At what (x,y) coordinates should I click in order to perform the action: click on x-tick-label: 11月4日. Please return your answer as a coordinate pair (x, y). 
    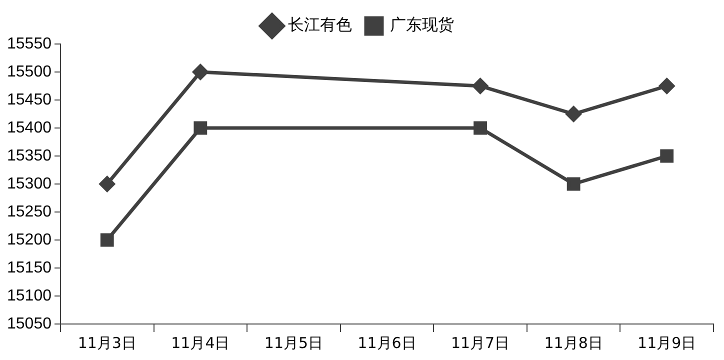
    Looking at the image, I should click on (200, 343).